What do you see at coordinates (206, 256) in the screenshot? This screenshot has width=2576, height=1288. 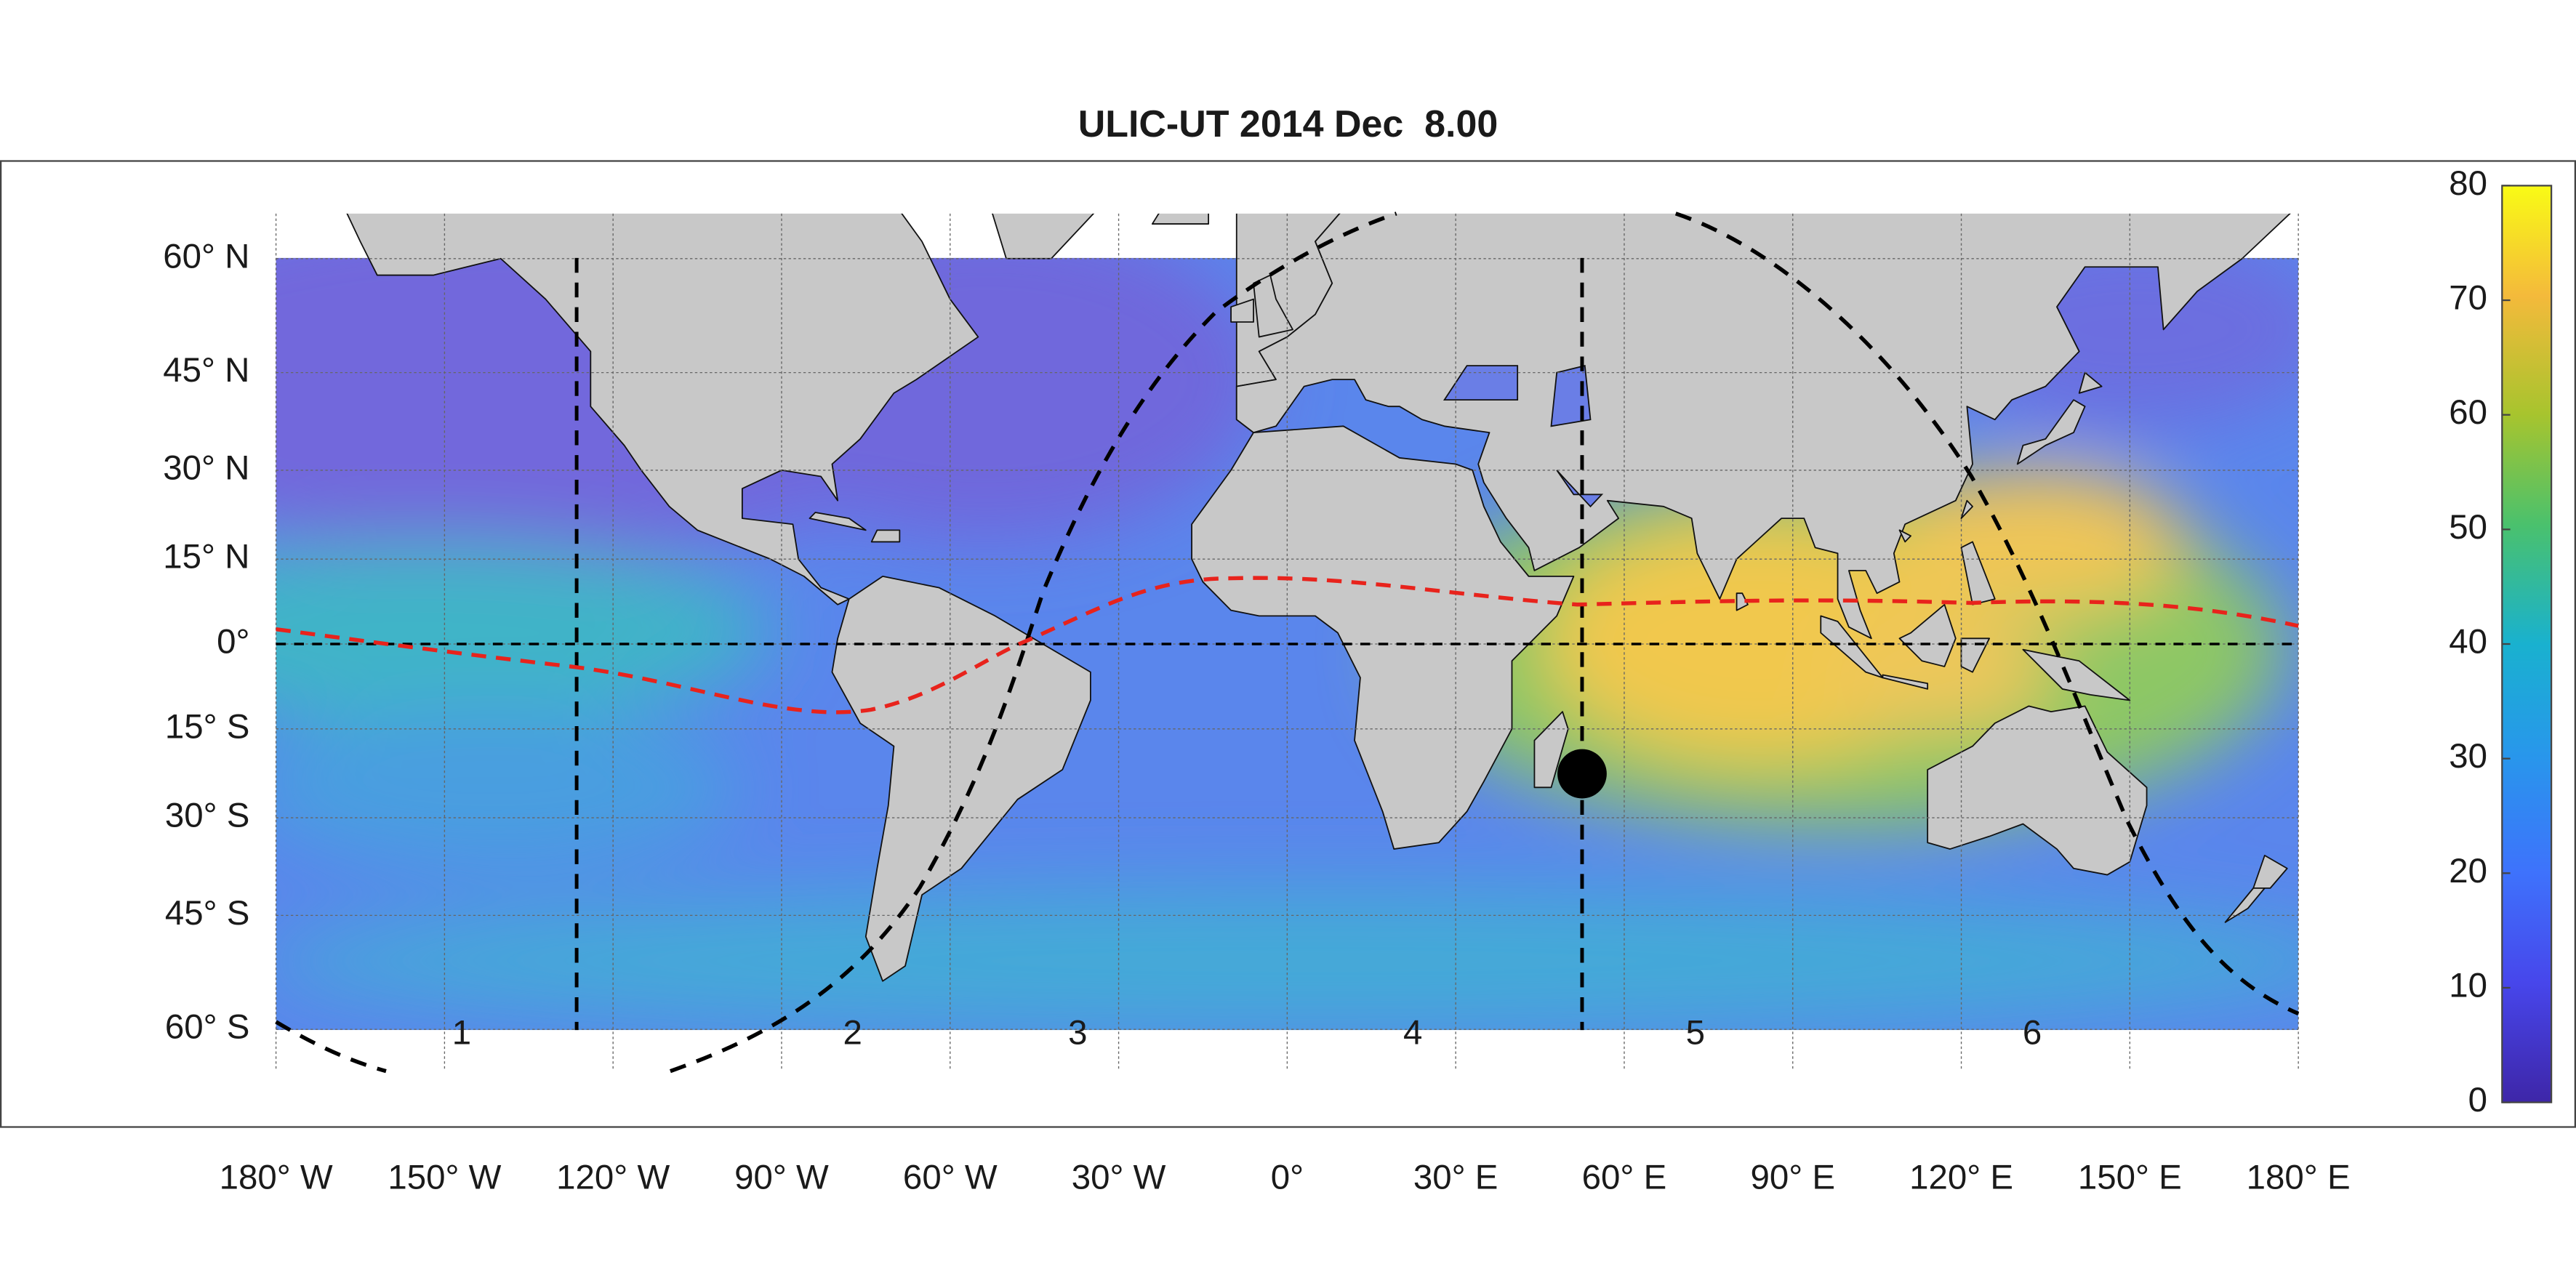 I see `lat-tick-label: 60° N` at bounding box center [206, 256].